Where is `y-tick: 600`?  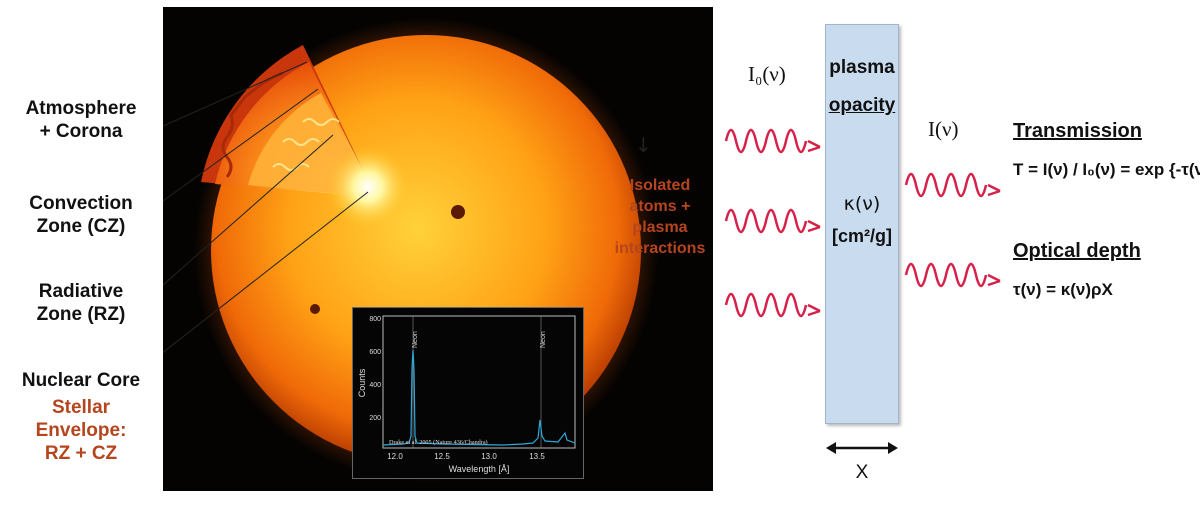 y-tick: 600 is located at coordinates (375, 352).